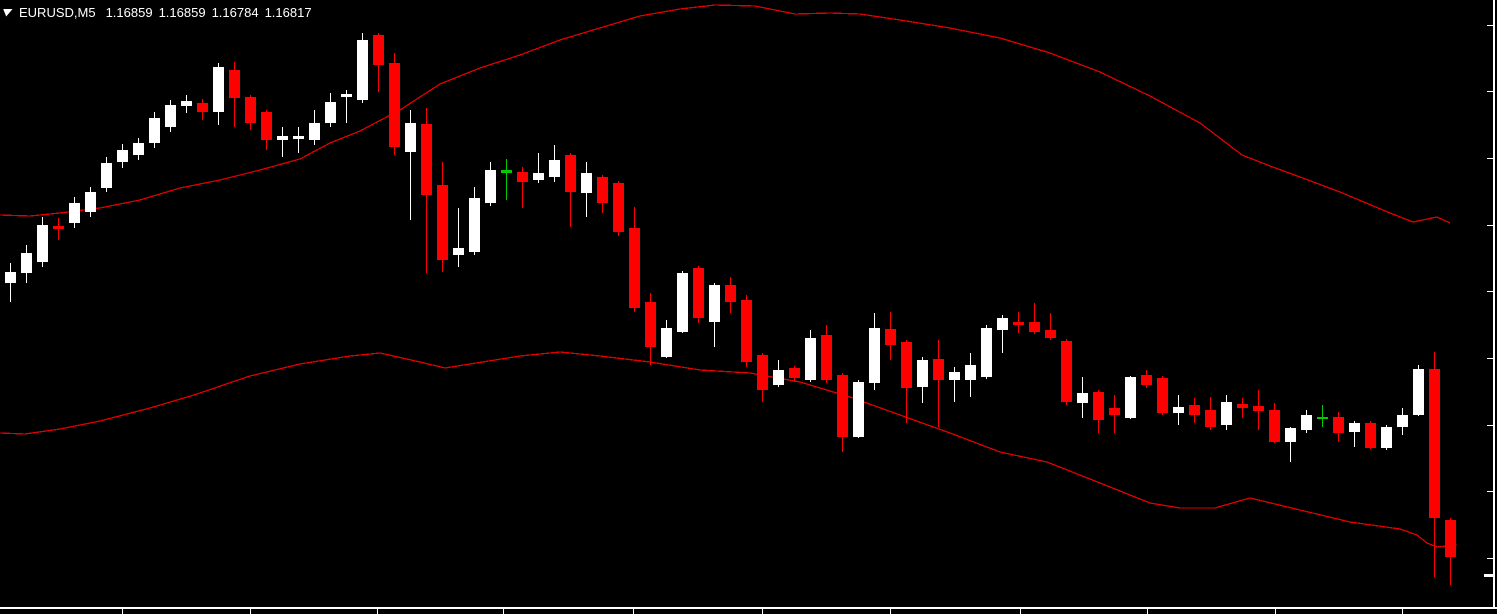 Image resolution: width=1497 pixels, height=614 pixels. I want to click on quote-close: 1.16817, so click(288, 12).